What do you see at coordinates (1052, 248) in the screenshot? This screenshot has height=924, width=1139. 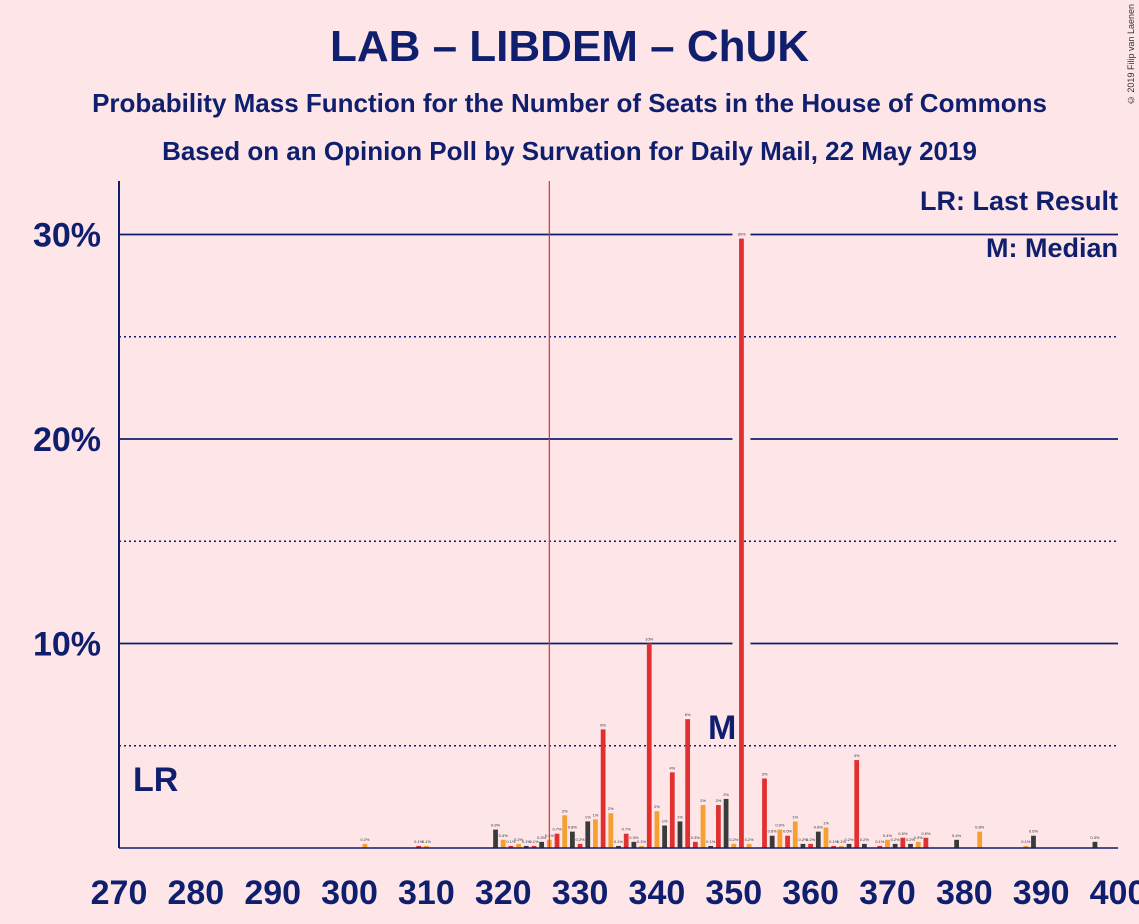 I see `legend-median: M: Median` at bounding box center [1052, 248].